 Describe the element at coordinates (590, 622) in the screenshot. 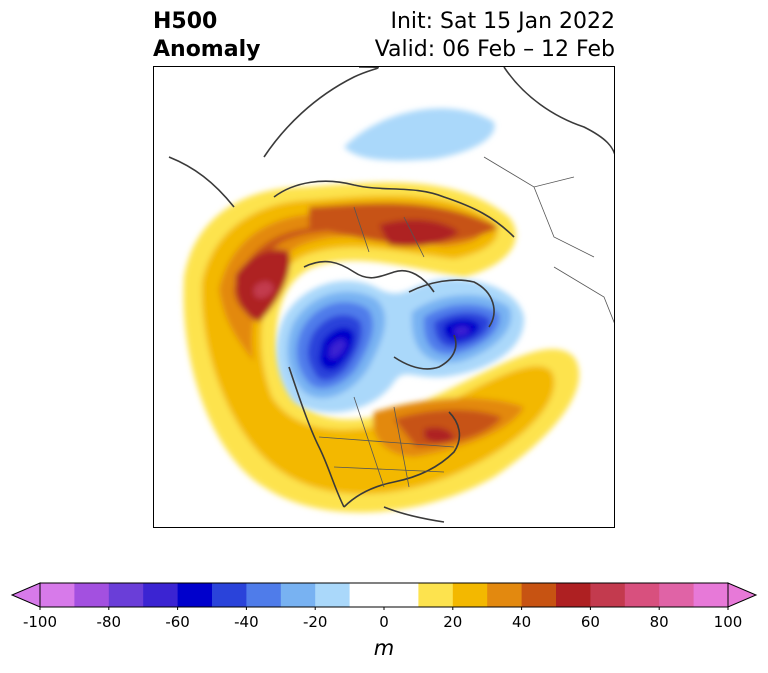

I see `colorbar-tick-label: 60` at that location.